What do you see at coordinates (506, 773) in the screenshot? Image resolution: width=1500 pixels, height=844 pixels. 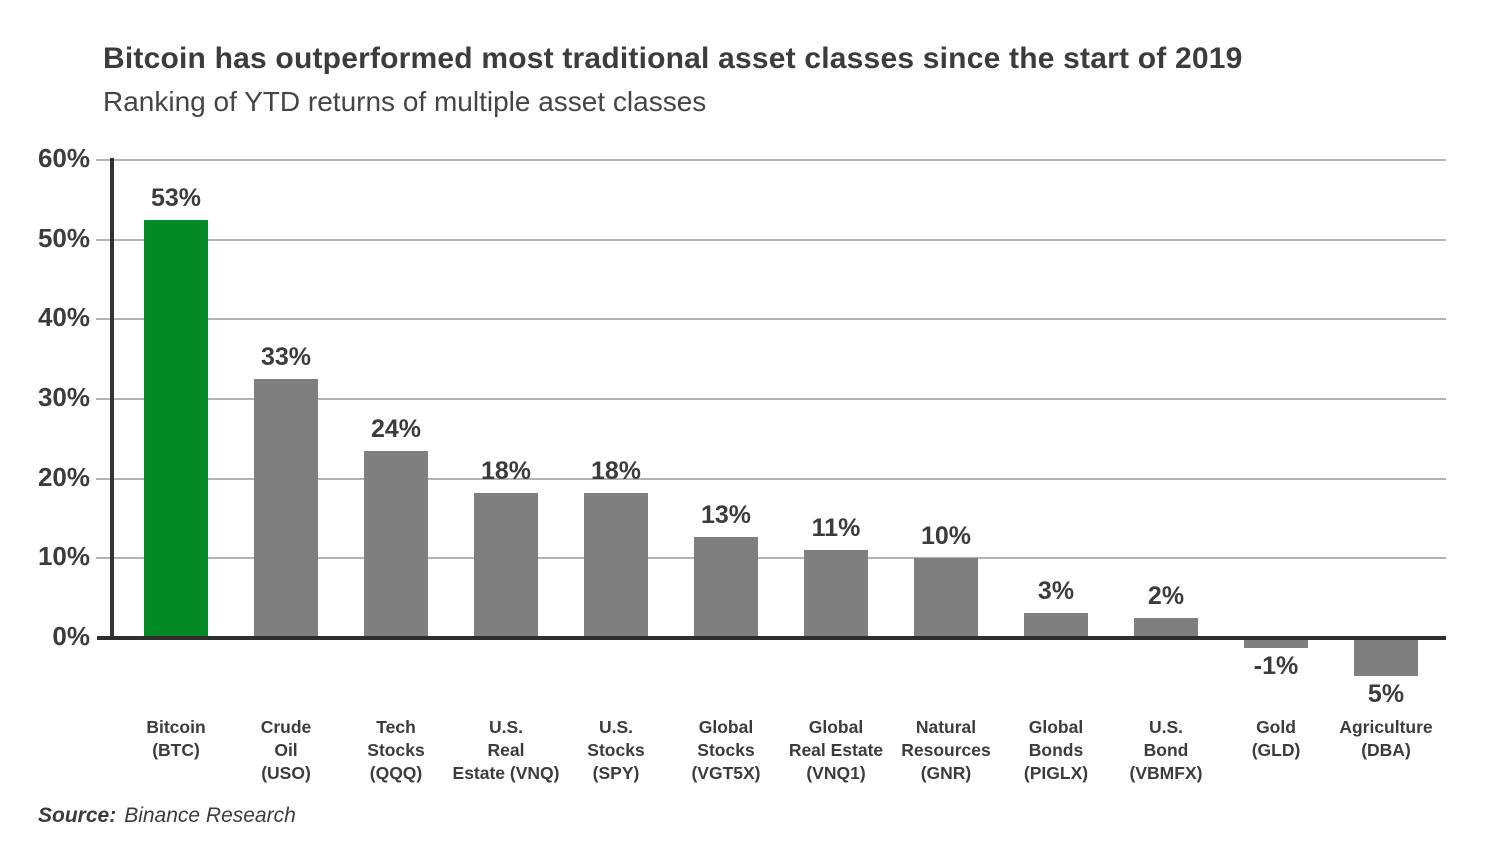 I see `category-label-line: Estate (VNQ)` at bounding box center [506, 773].